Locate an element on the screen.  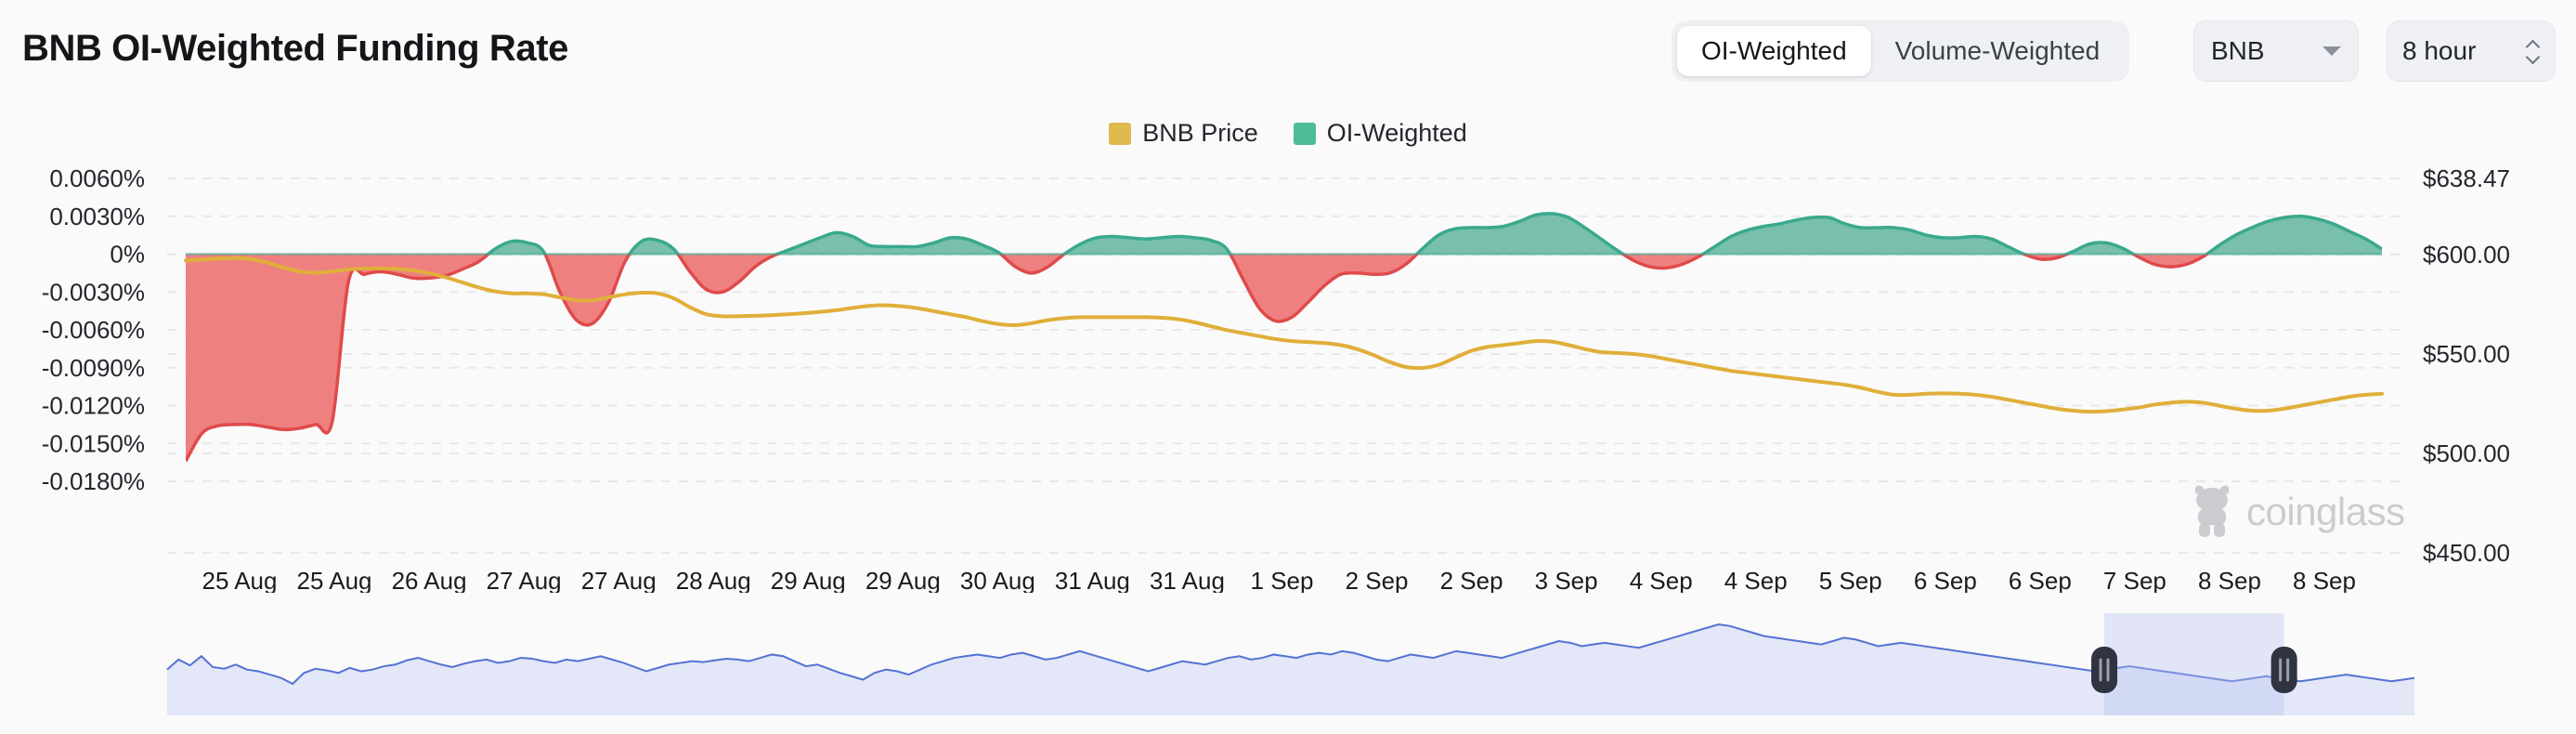
tab-volume-weighted: Volume-Weighted is located at coordinates (1998, 51).